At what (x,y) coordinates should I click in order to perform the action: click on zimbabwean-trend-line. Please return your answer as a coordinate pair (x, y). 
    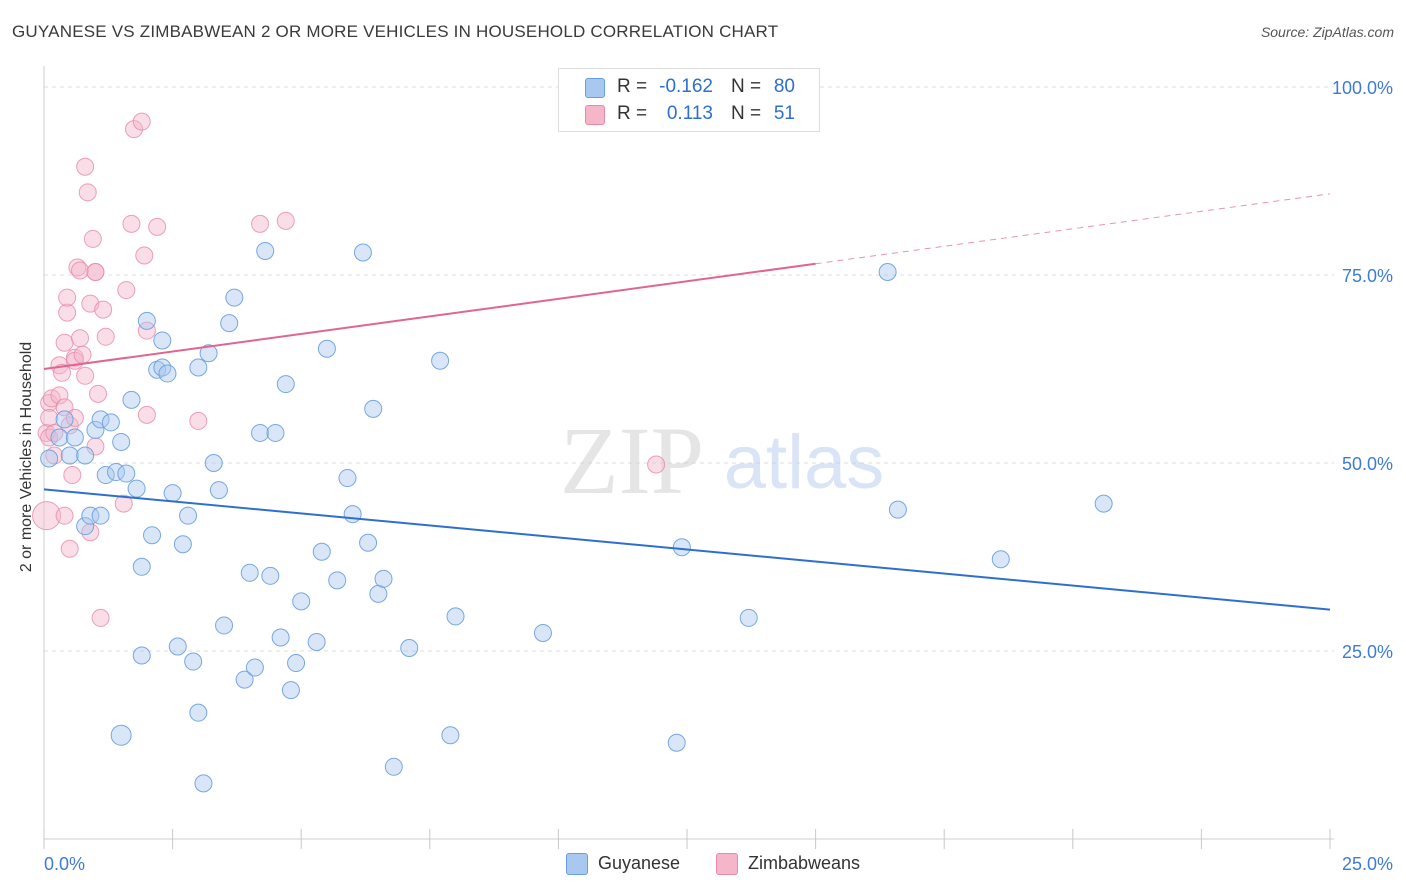
    Looking at the image, I should click on (429, 316).